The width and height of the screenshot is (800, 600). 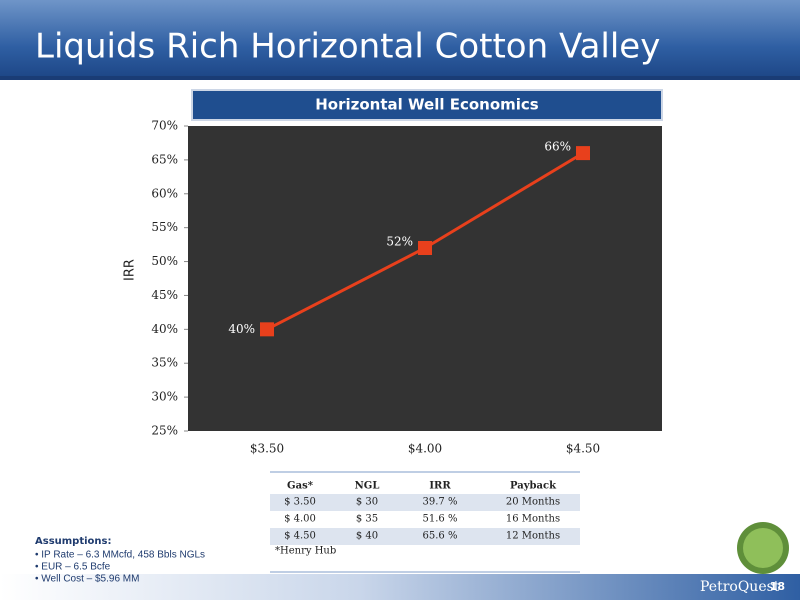 What do you see at coordinates (557, 147) in the screenshot?
I see `data-label: 66%` at bounding box center [557, 147].